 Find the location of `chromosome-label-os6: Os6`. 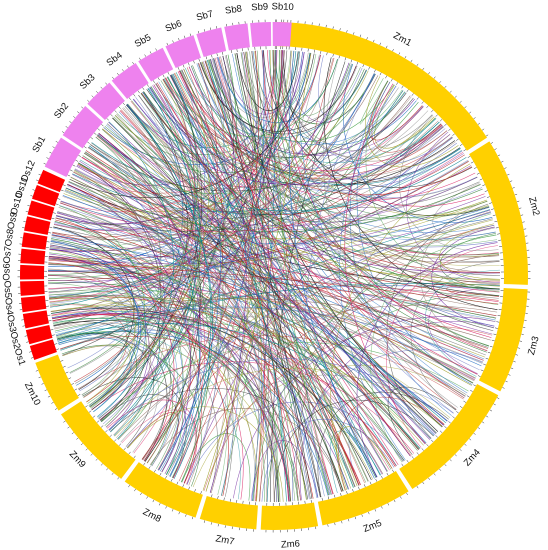

chromosome-label-os6: Os6 is located at coordinates (6, 272).